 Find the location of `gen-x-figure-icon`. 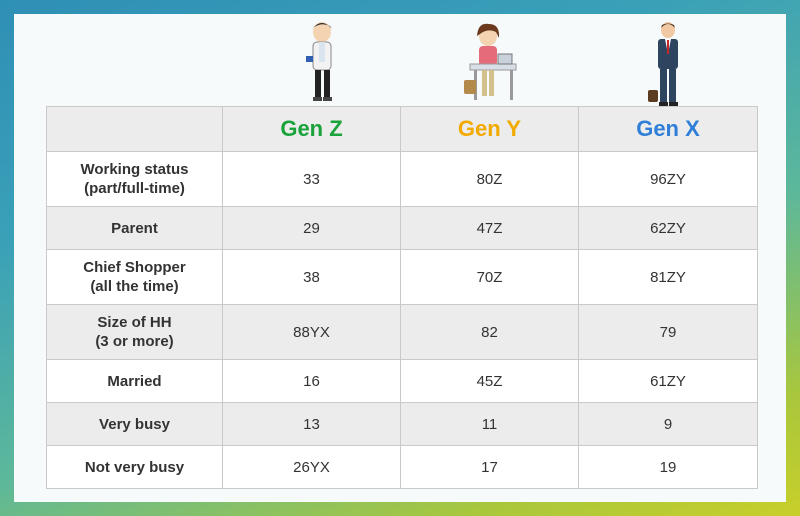

gen-x-figure-icon is located at coordinates (668, 65).